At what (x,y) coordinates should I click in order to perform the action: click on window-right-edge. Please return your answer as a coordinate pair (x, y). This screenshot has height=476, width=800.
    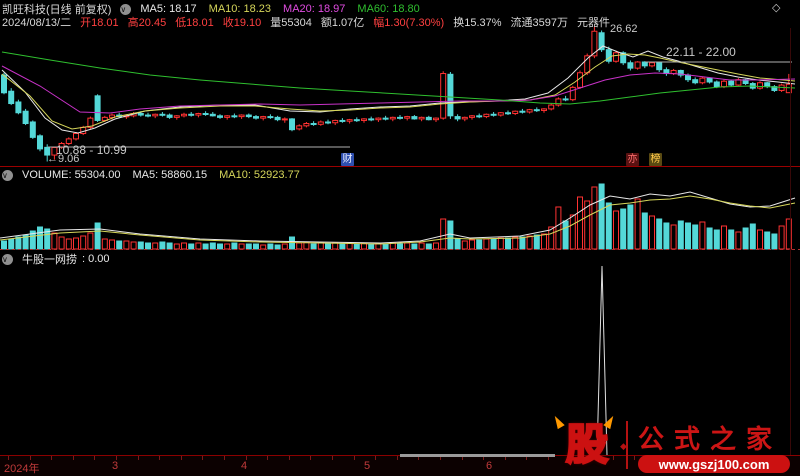
    Looking at the image, I should click on (790, 241).